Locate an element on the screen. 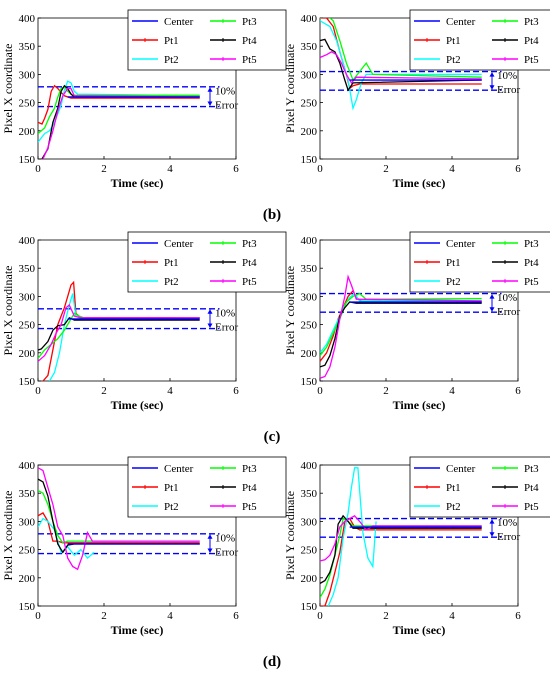  panel-label-b: (b) is located at coordinates (272, 215).